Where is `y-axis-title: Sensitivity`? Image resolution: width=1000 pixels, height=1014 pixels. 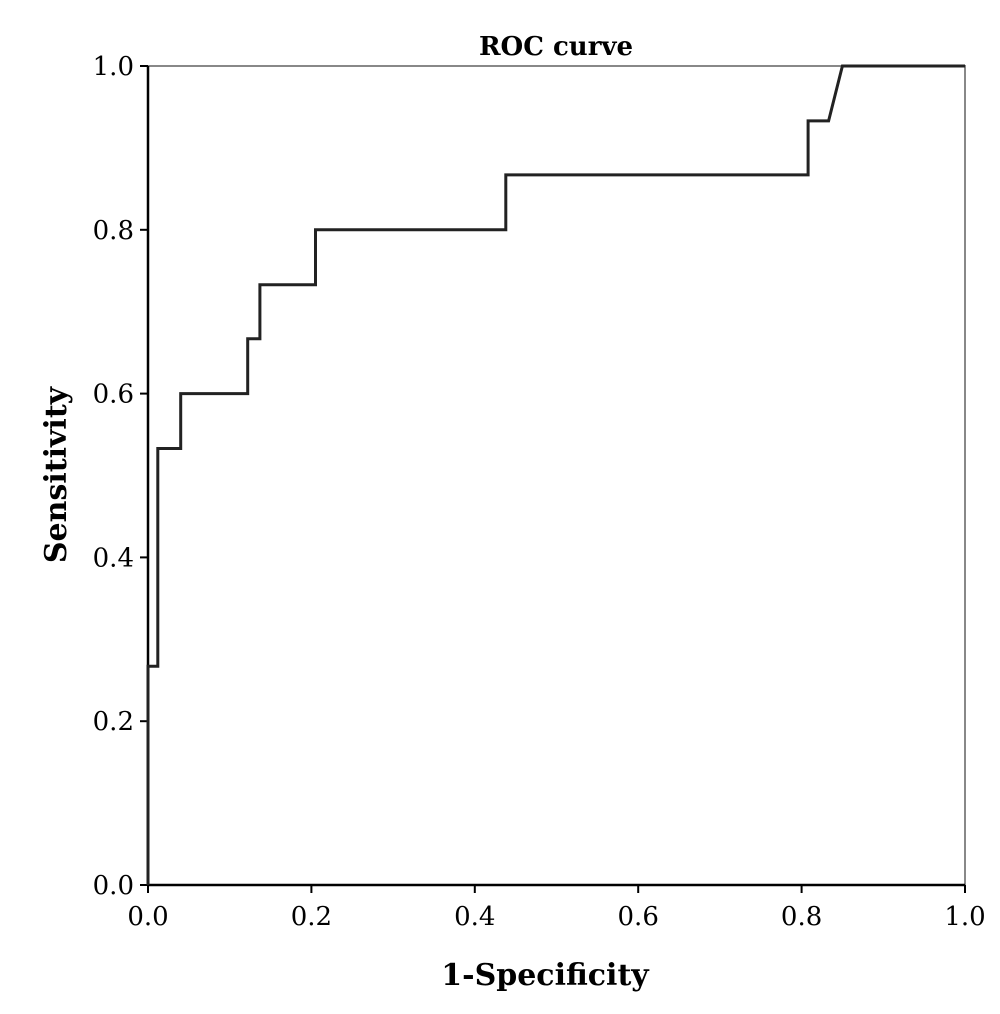
y-axis-title: Sensitivity is located at coordinates (56, 474).